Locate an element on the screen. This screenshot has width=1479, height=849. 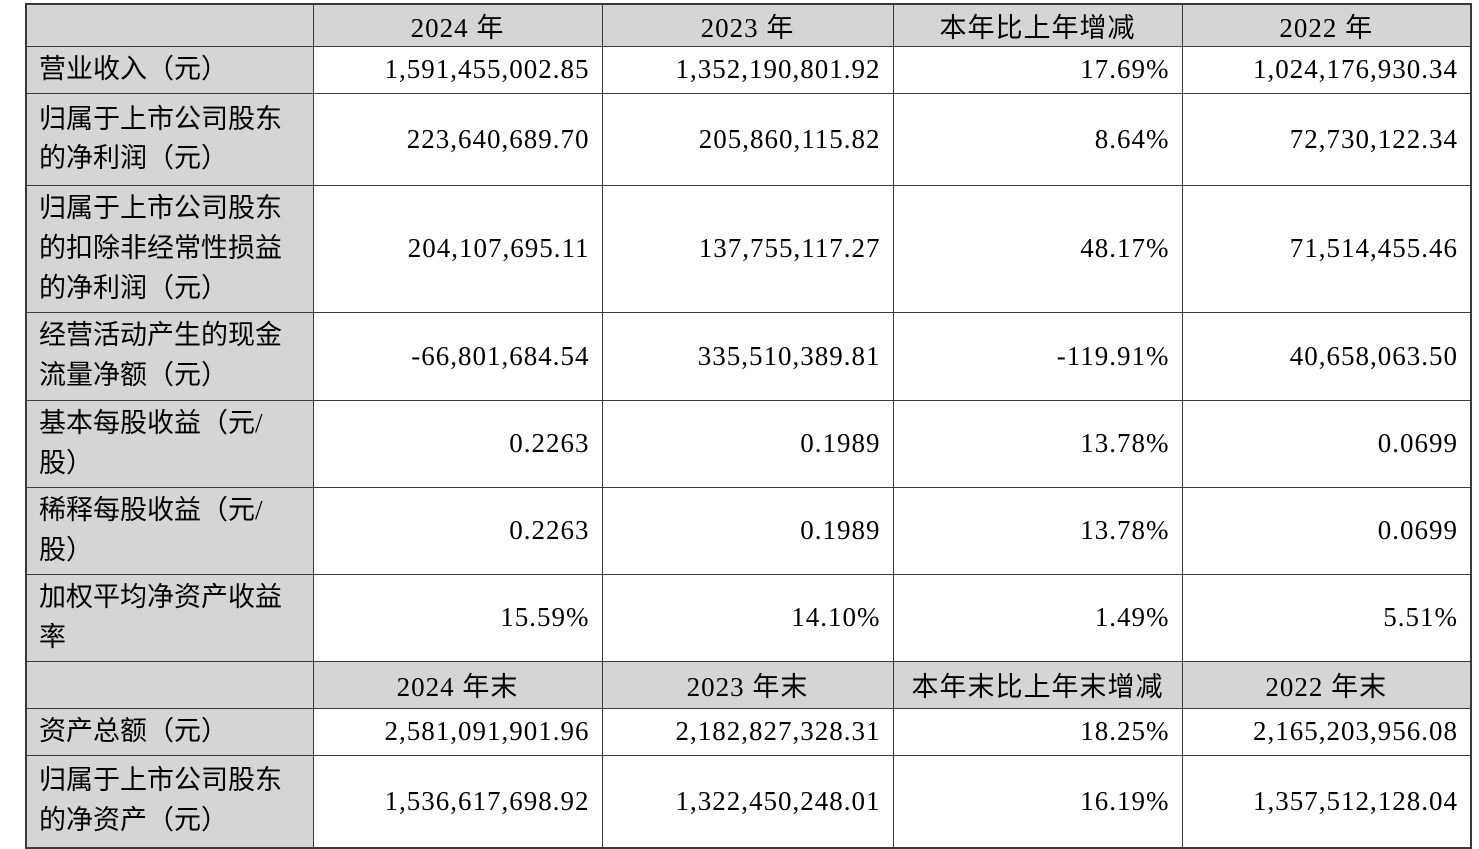
value-cell-2023: 205,860,115.82 is located at coordinates (747, 139).